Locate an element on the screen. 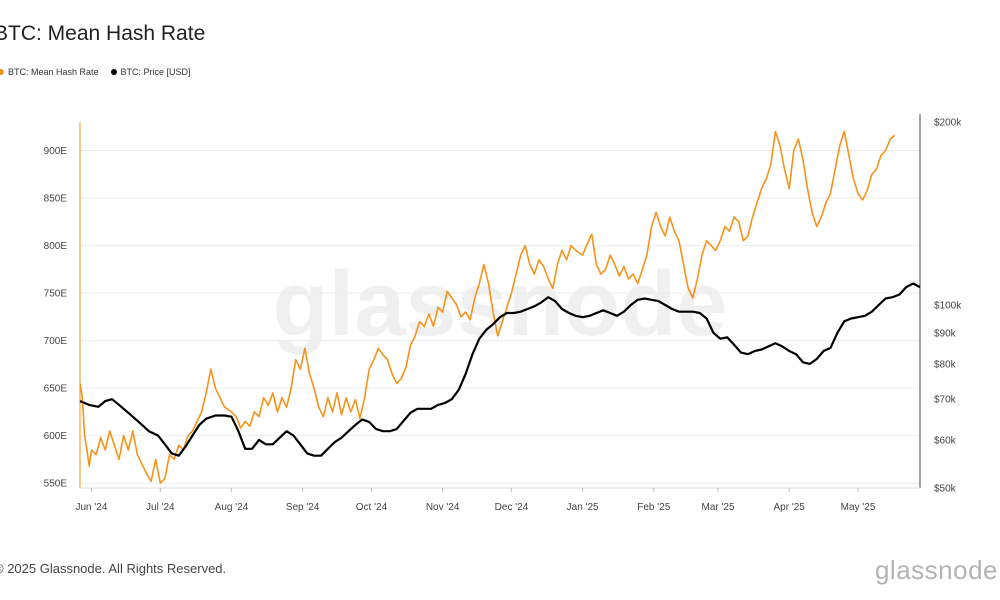  x-tick-label: Jan '25 is located at coordinates (583, 507).